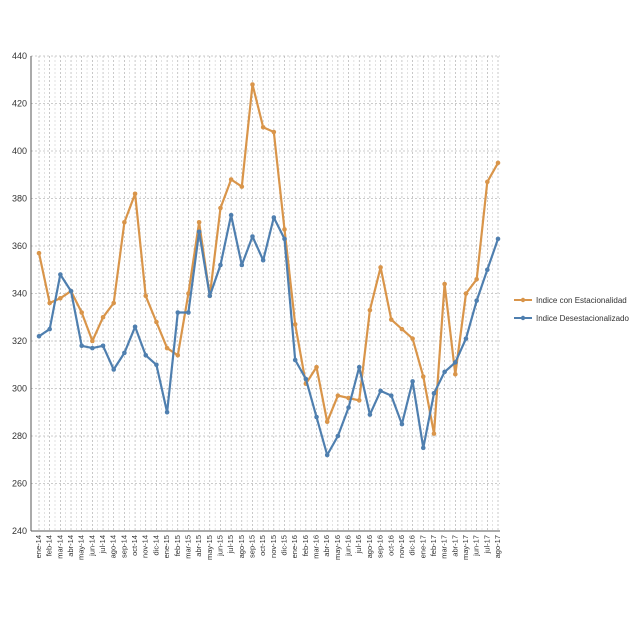 This screenshot has height=640, width=640. What do you see at coordinates (251, 546) in the screenshot?
I see `x-tick-label: sep-15` at bounding box center [251, 546].